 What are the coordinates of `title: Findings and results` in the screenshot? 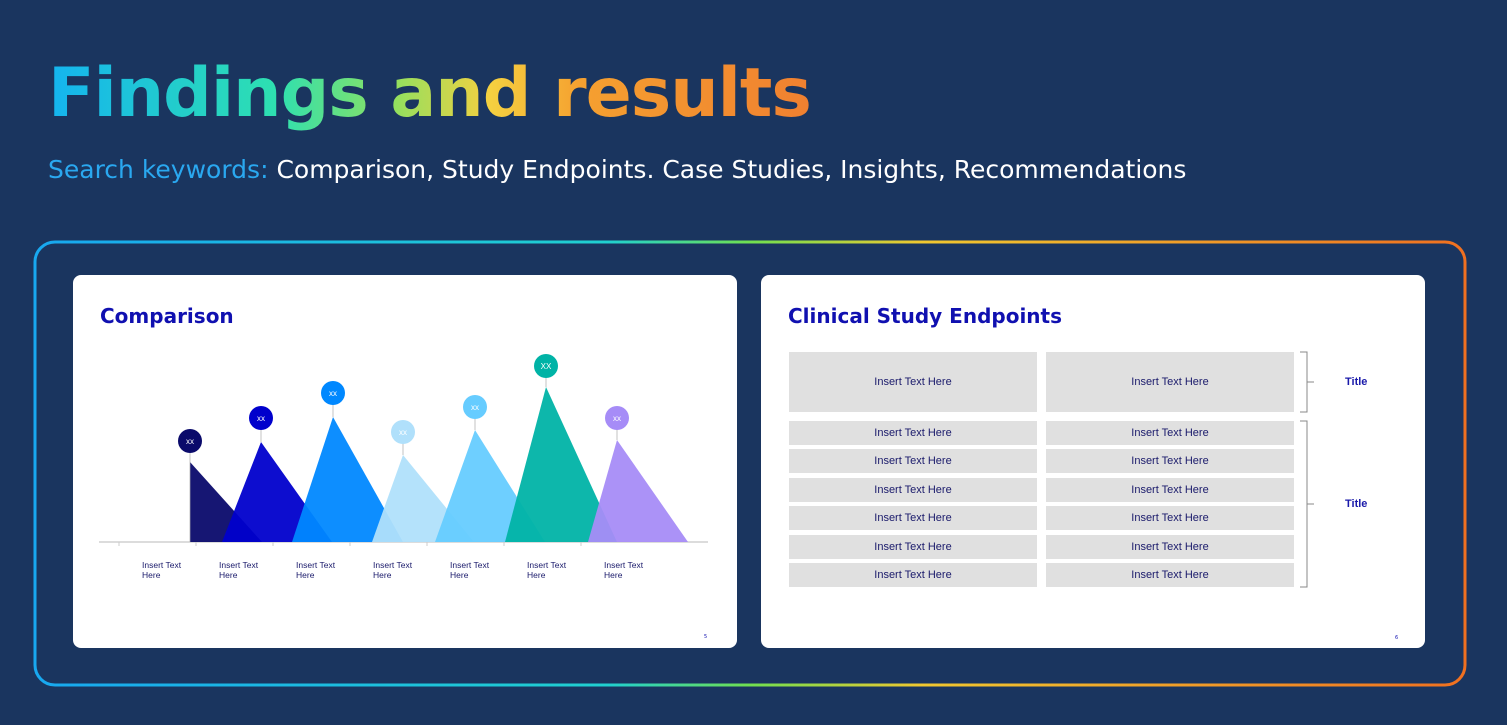 It's located at (429, 94).